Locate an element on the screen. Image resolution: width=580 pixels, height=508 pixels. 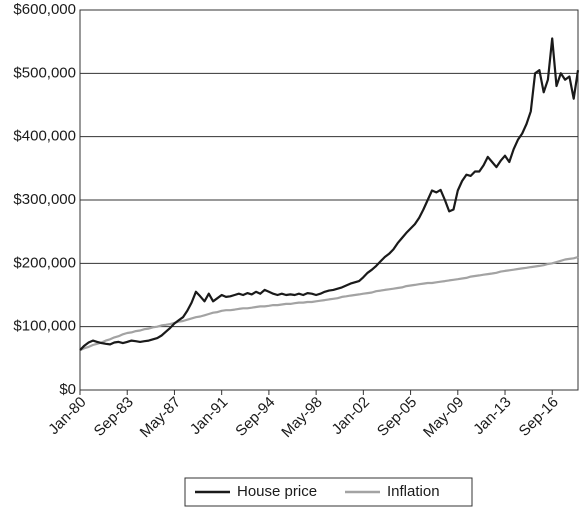
y-tick-label: $200,000 is located at coordinates (44, 262).